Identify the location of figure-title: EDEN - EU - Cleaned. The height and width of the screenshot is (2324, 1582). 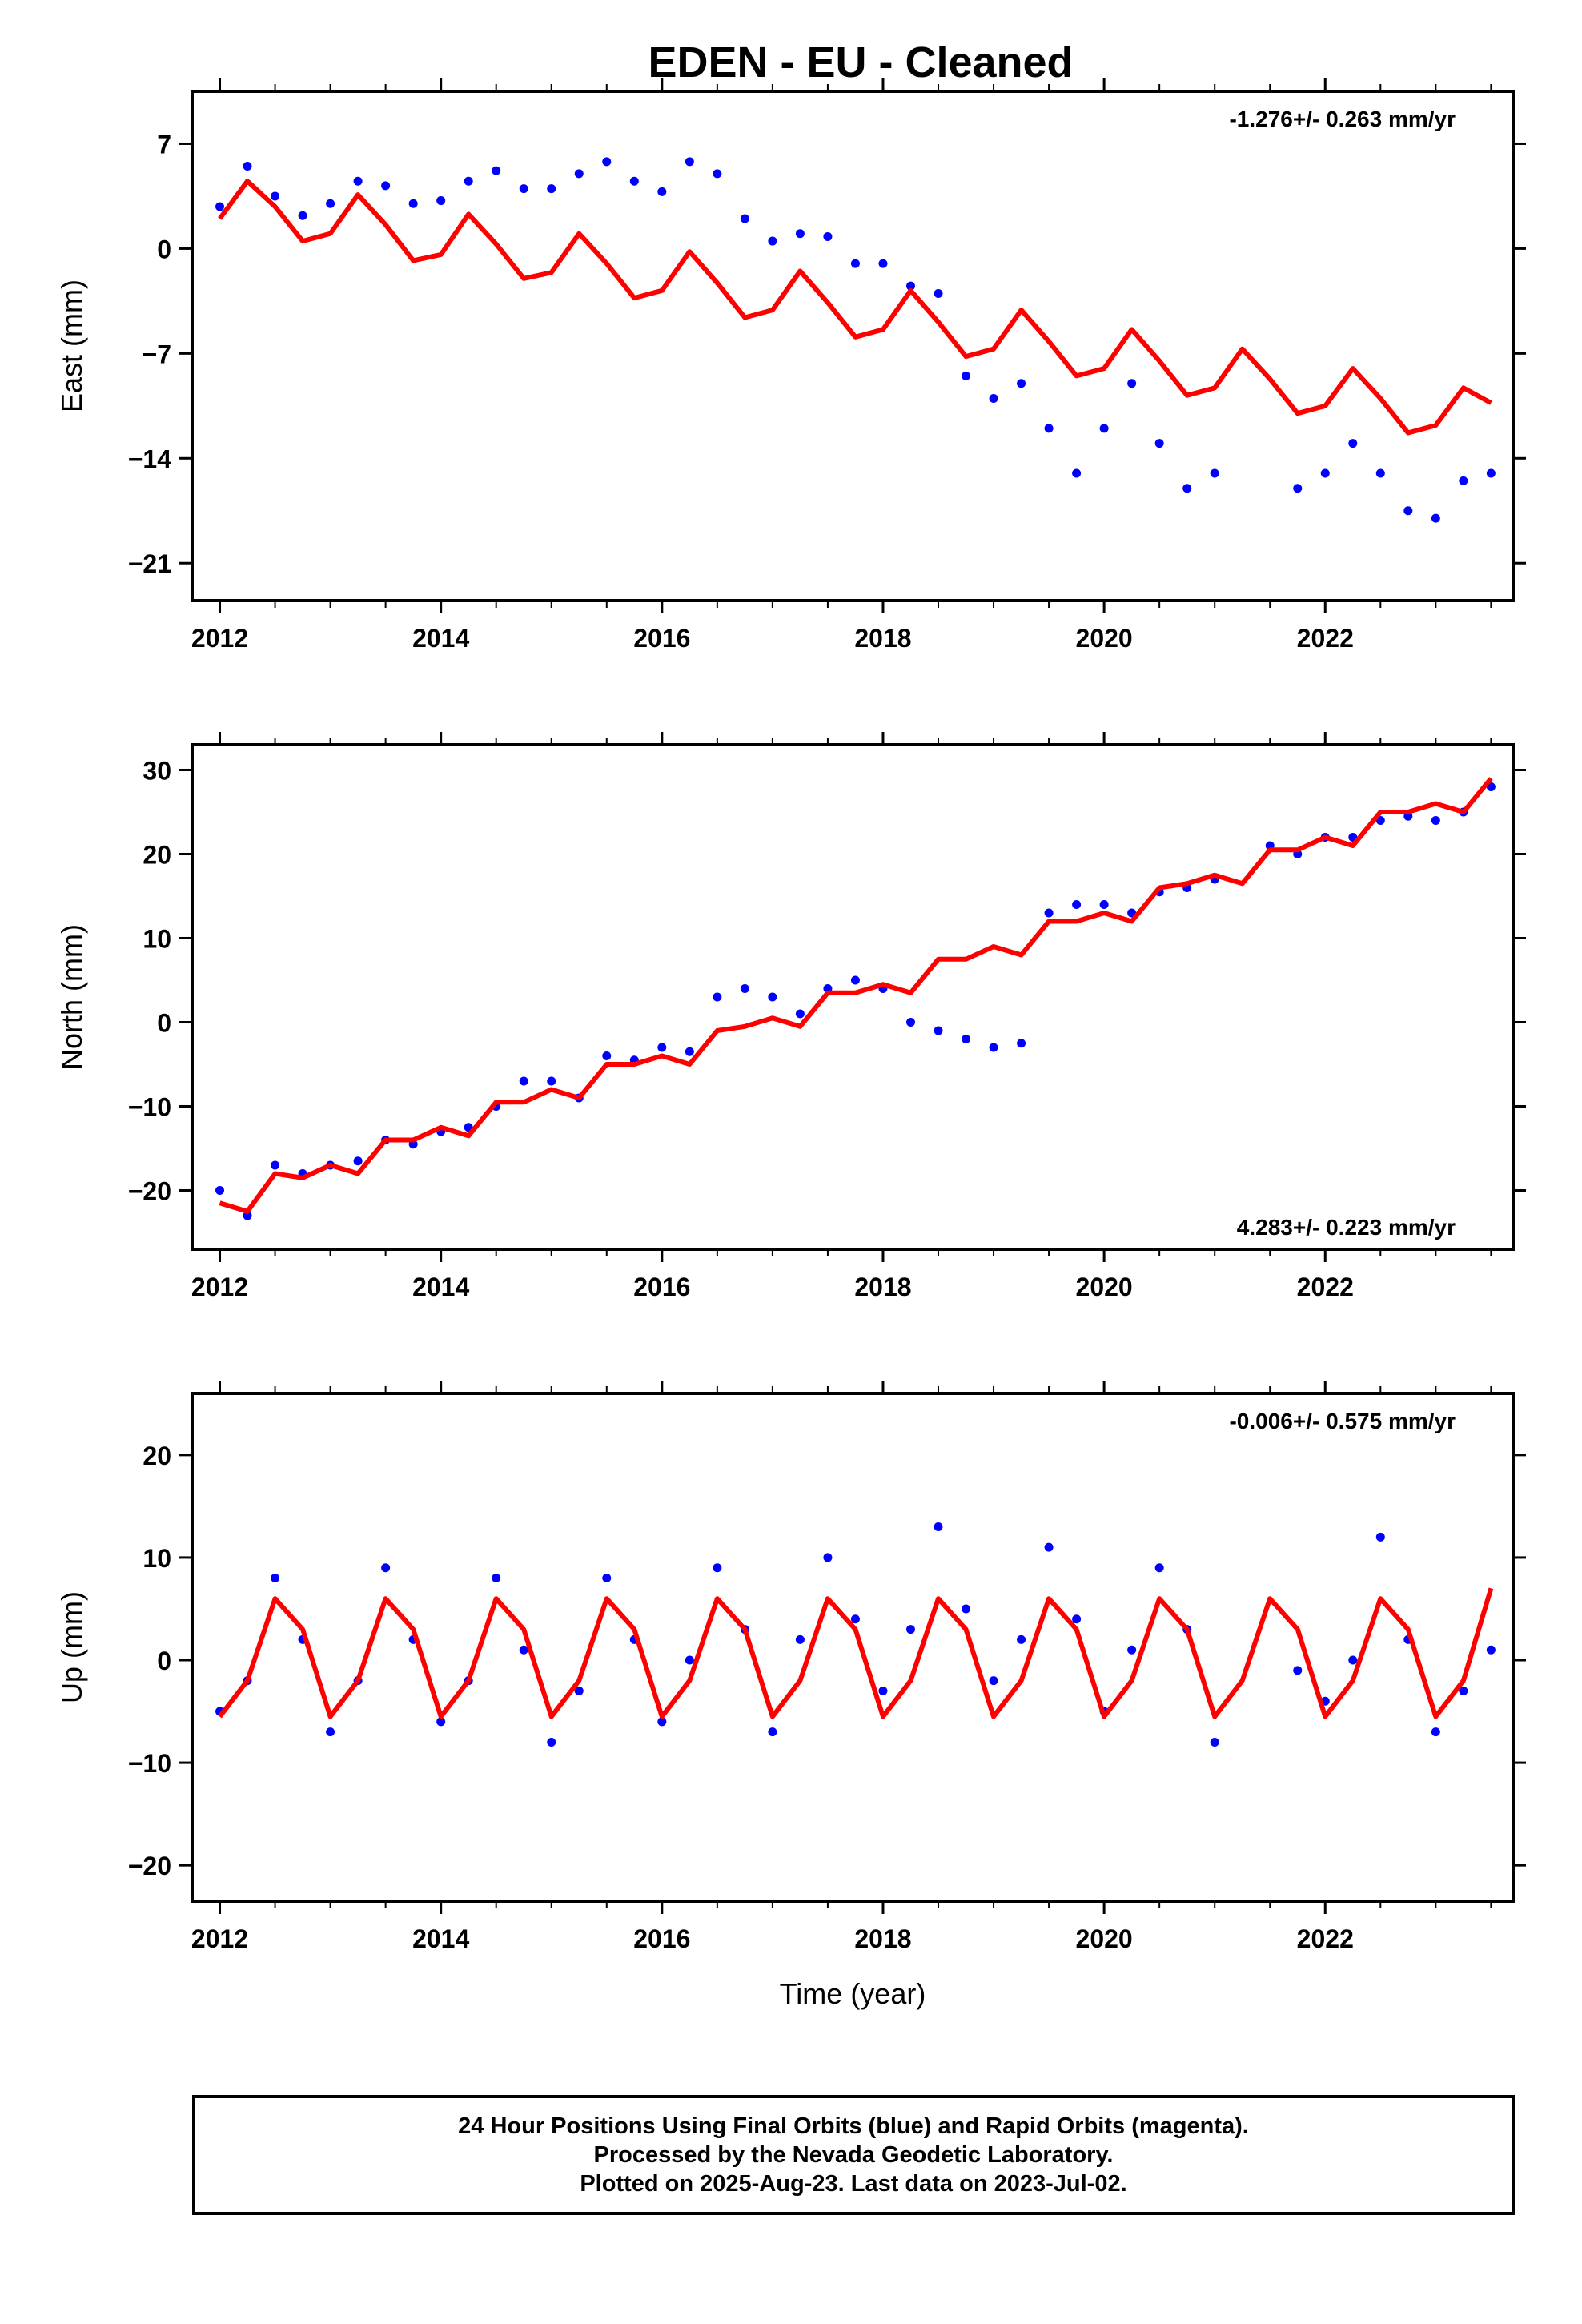
(860, 62).